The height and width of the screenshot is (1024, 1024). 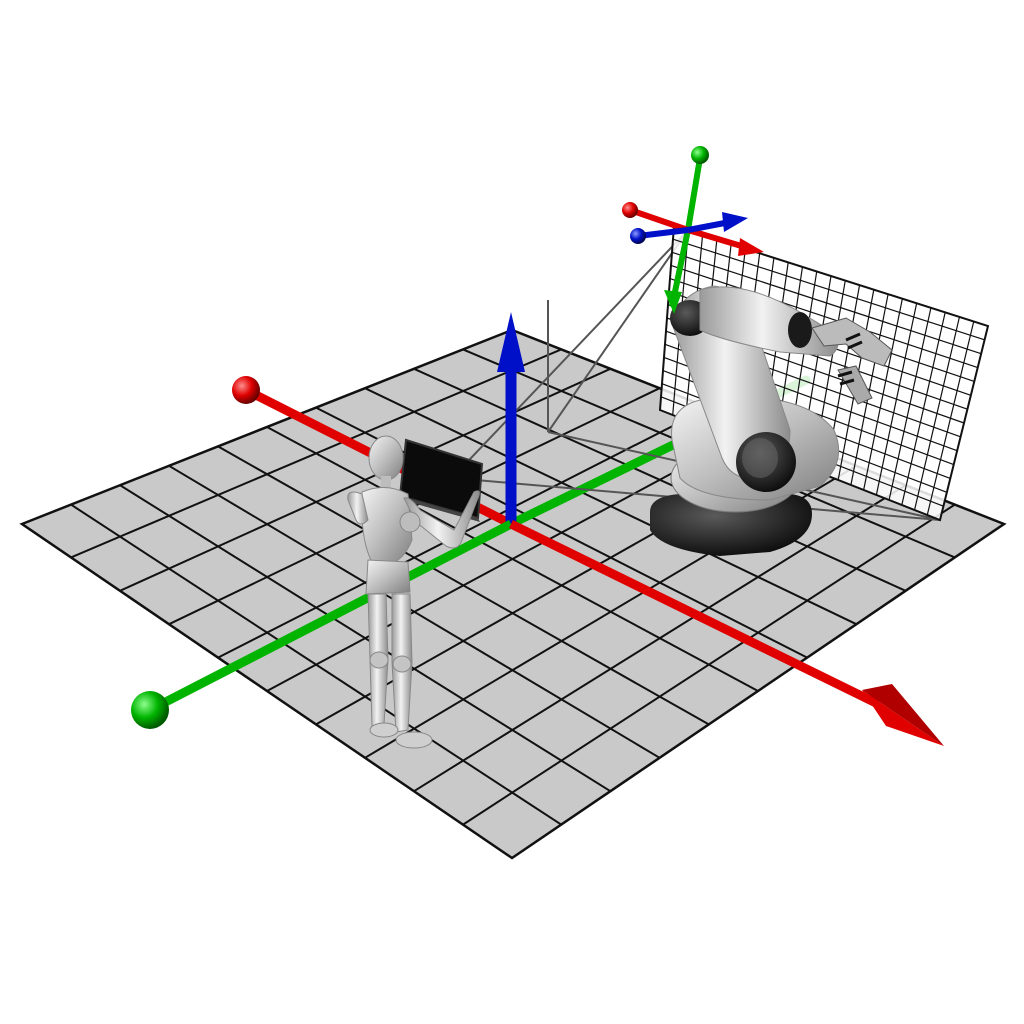 I want to click on tool-coordinate-frame-icon, so click(x=693, y=230).